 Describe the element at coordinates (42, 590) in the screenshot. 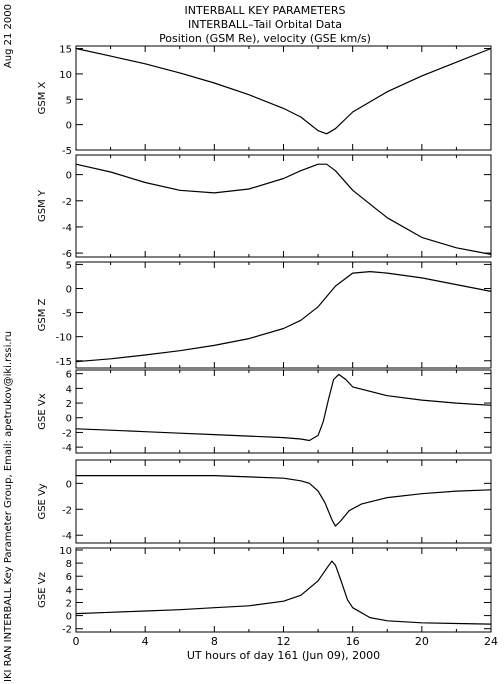

I see `panel-y-label: GSE Vz` at that location.